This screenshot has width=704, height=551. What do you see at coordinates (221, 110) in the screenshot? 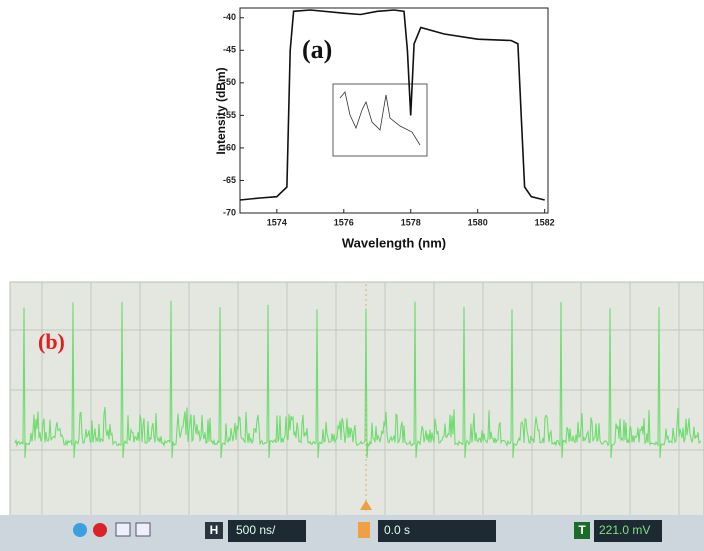
I see `y-axis-title: Intensity (dBm)` at bounding box center [221, 110].